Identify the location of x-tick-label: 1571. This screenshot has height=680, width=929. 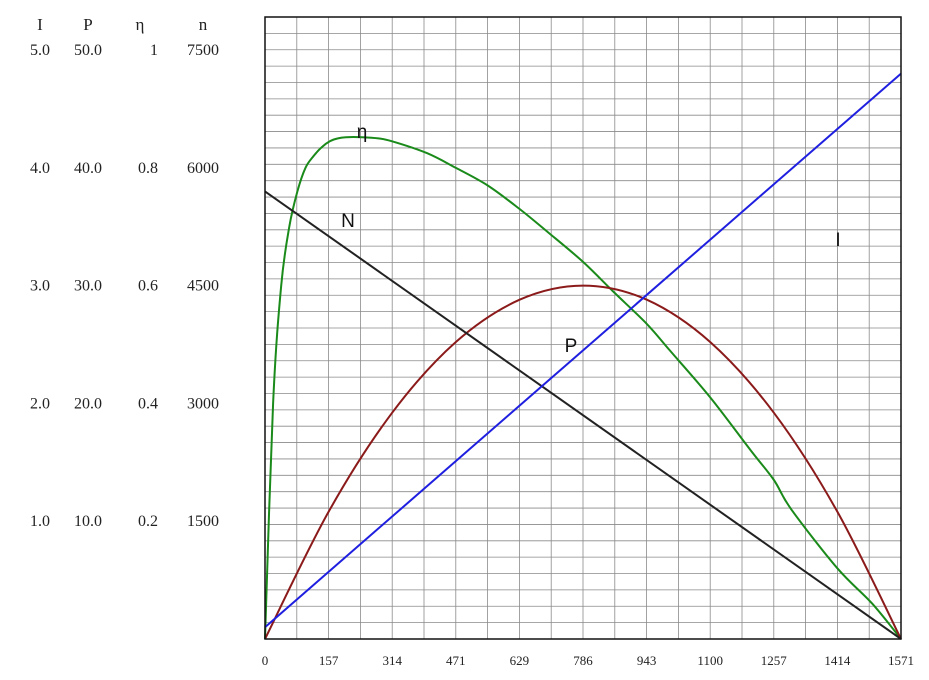
(901, 660).